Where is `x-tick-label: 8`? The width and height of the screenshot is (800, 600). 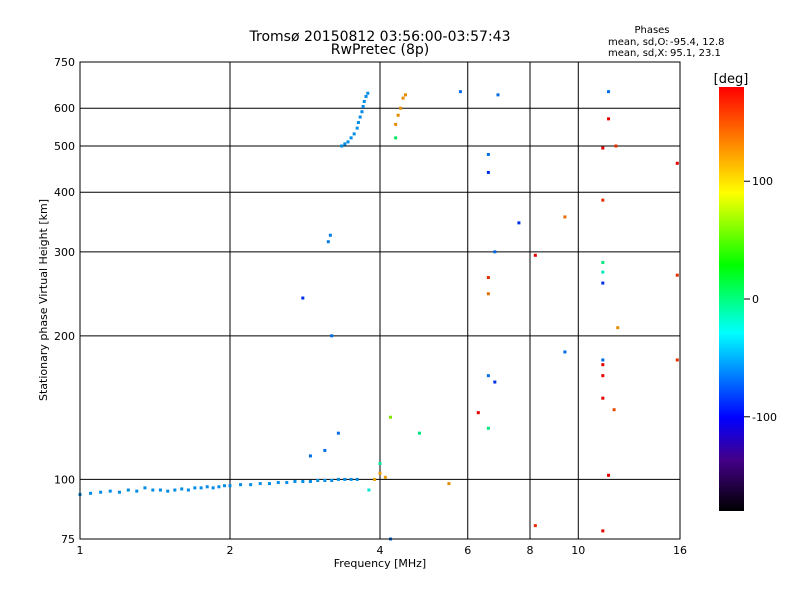
x-tick-label: 8 is located at coordinates (530, 550).